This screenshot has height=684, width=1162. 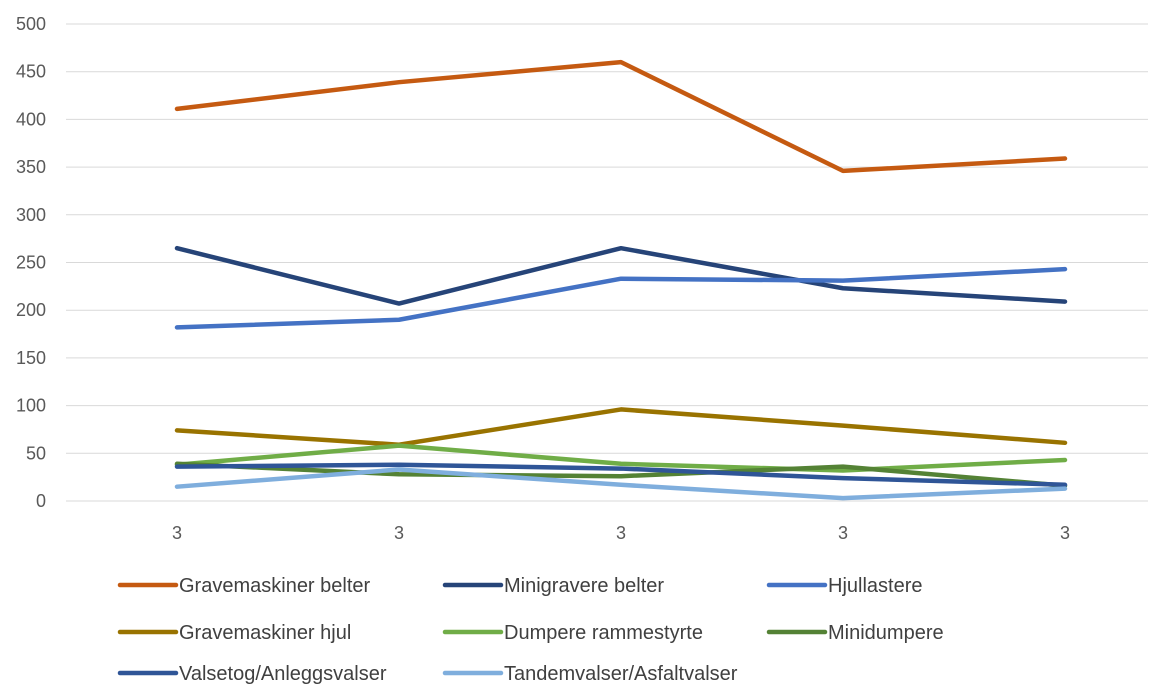 I want to click on y-tick-label: 0, so click(x=41, y=501).